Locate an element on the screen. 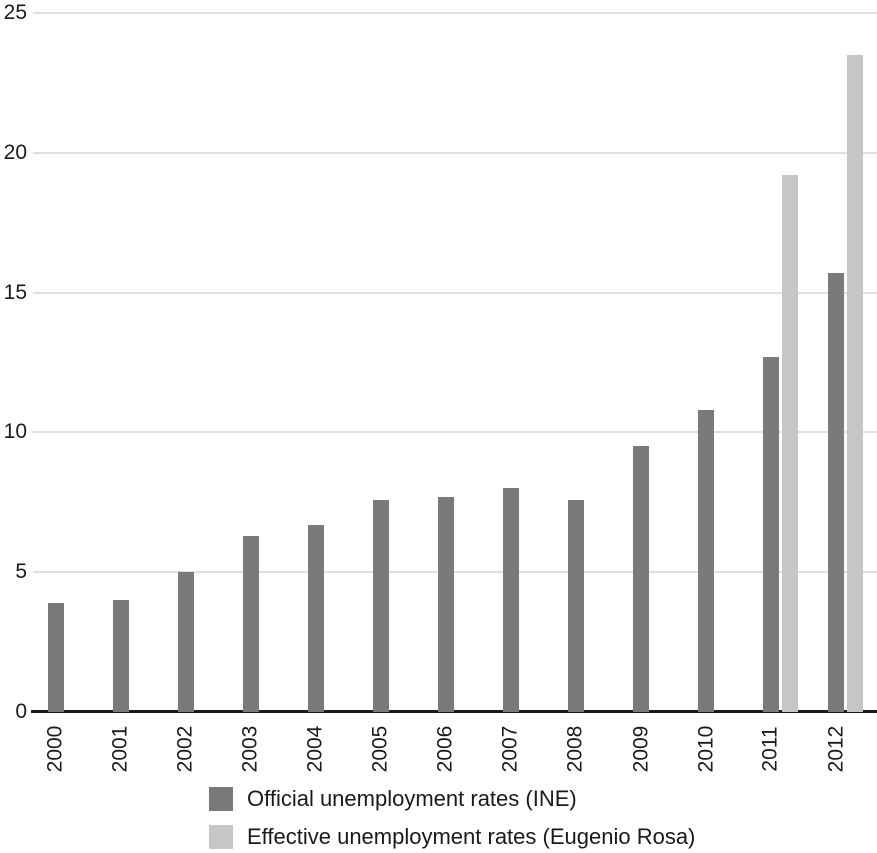 This screenshot has width=877, height=853. x-axis-tick-label-2011: 2011 is located at coordinates (771, 749).